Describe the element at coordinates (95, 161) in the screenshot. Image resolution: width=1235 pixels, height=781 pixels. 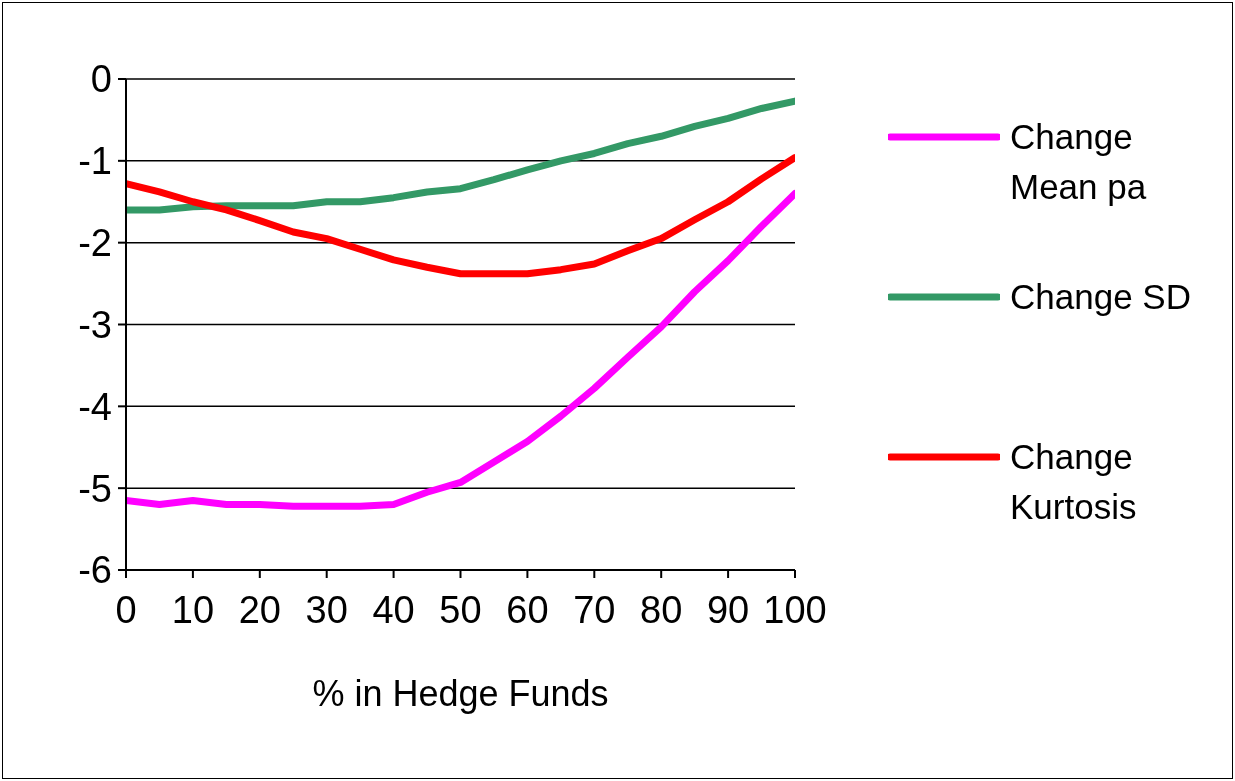
I see `y-tick-label: -1` at that location.